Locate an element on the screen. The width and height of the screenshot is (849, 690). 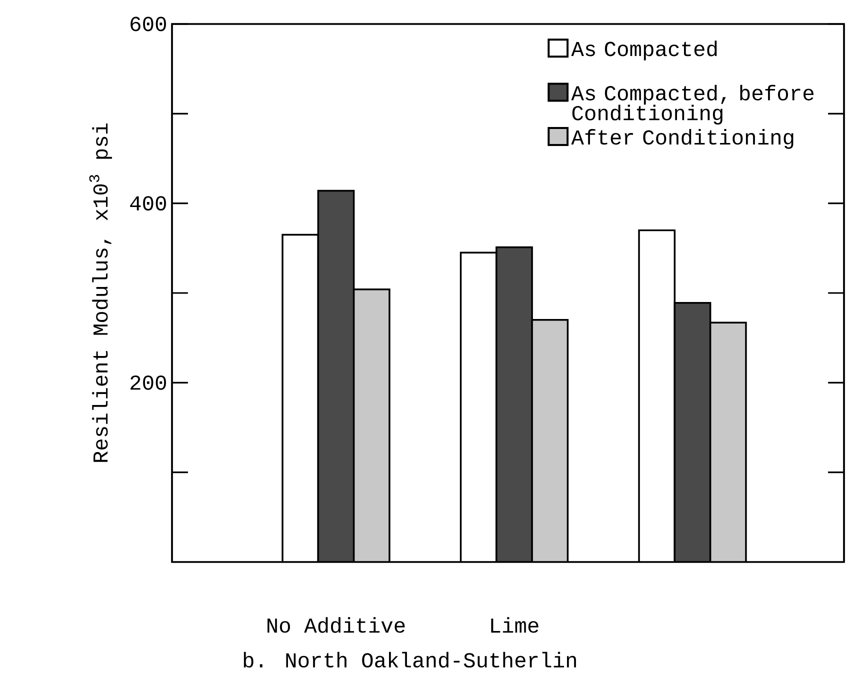
x-tick-label: Lime is located at coordinates (514, 625).